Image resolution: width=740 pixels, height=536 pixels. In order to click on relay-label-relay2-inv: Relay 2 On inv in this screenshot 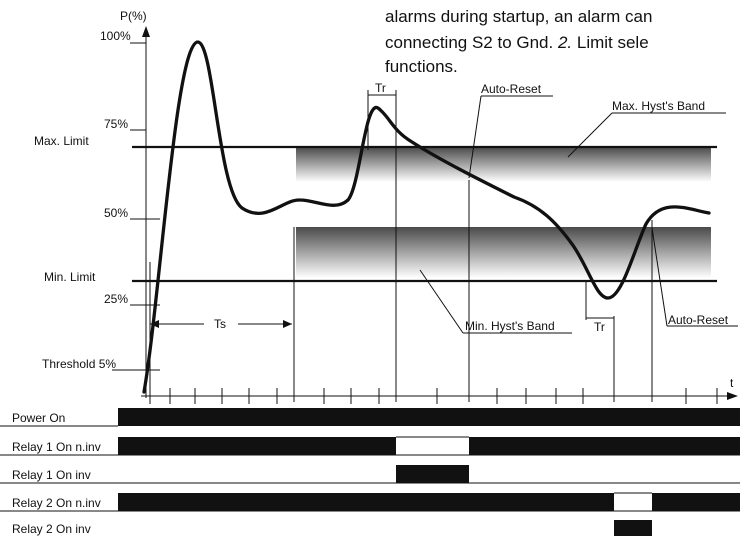, I will do `click(51, 529)`.